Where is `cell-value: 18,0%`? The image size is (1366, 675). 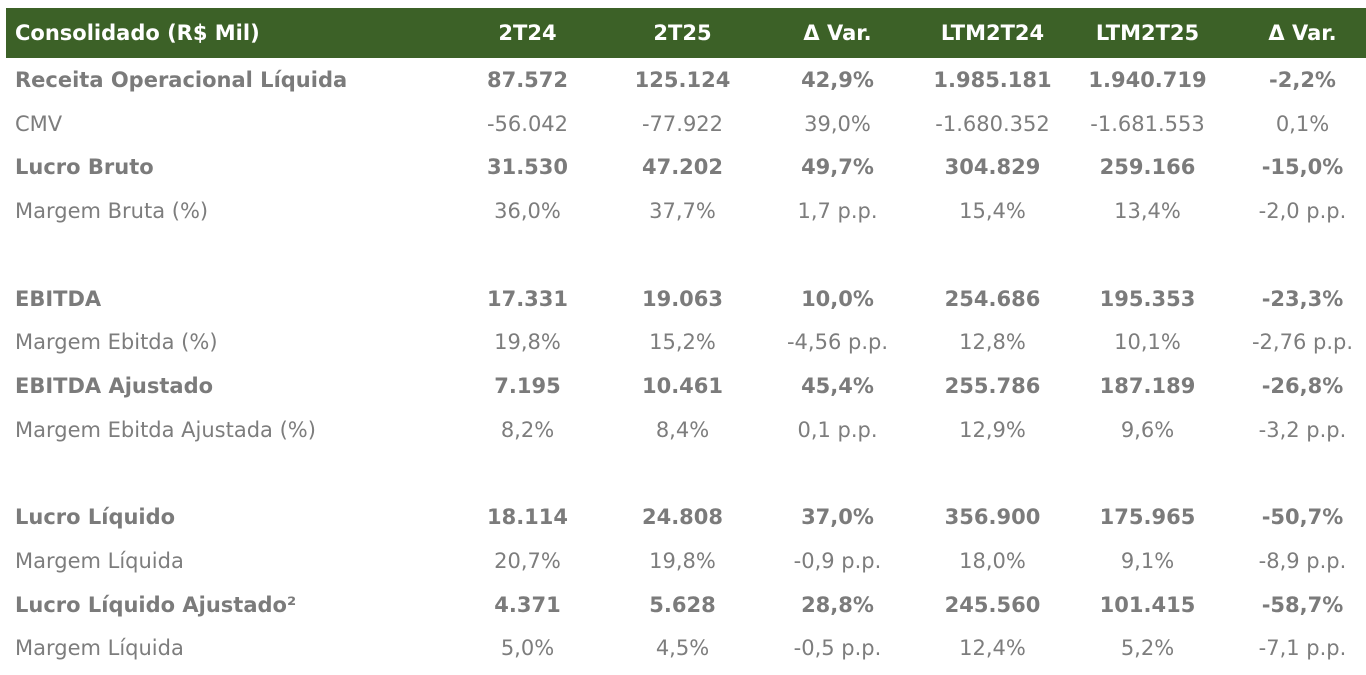 cell-value: 18,0% is located at coordinates (992, 561).